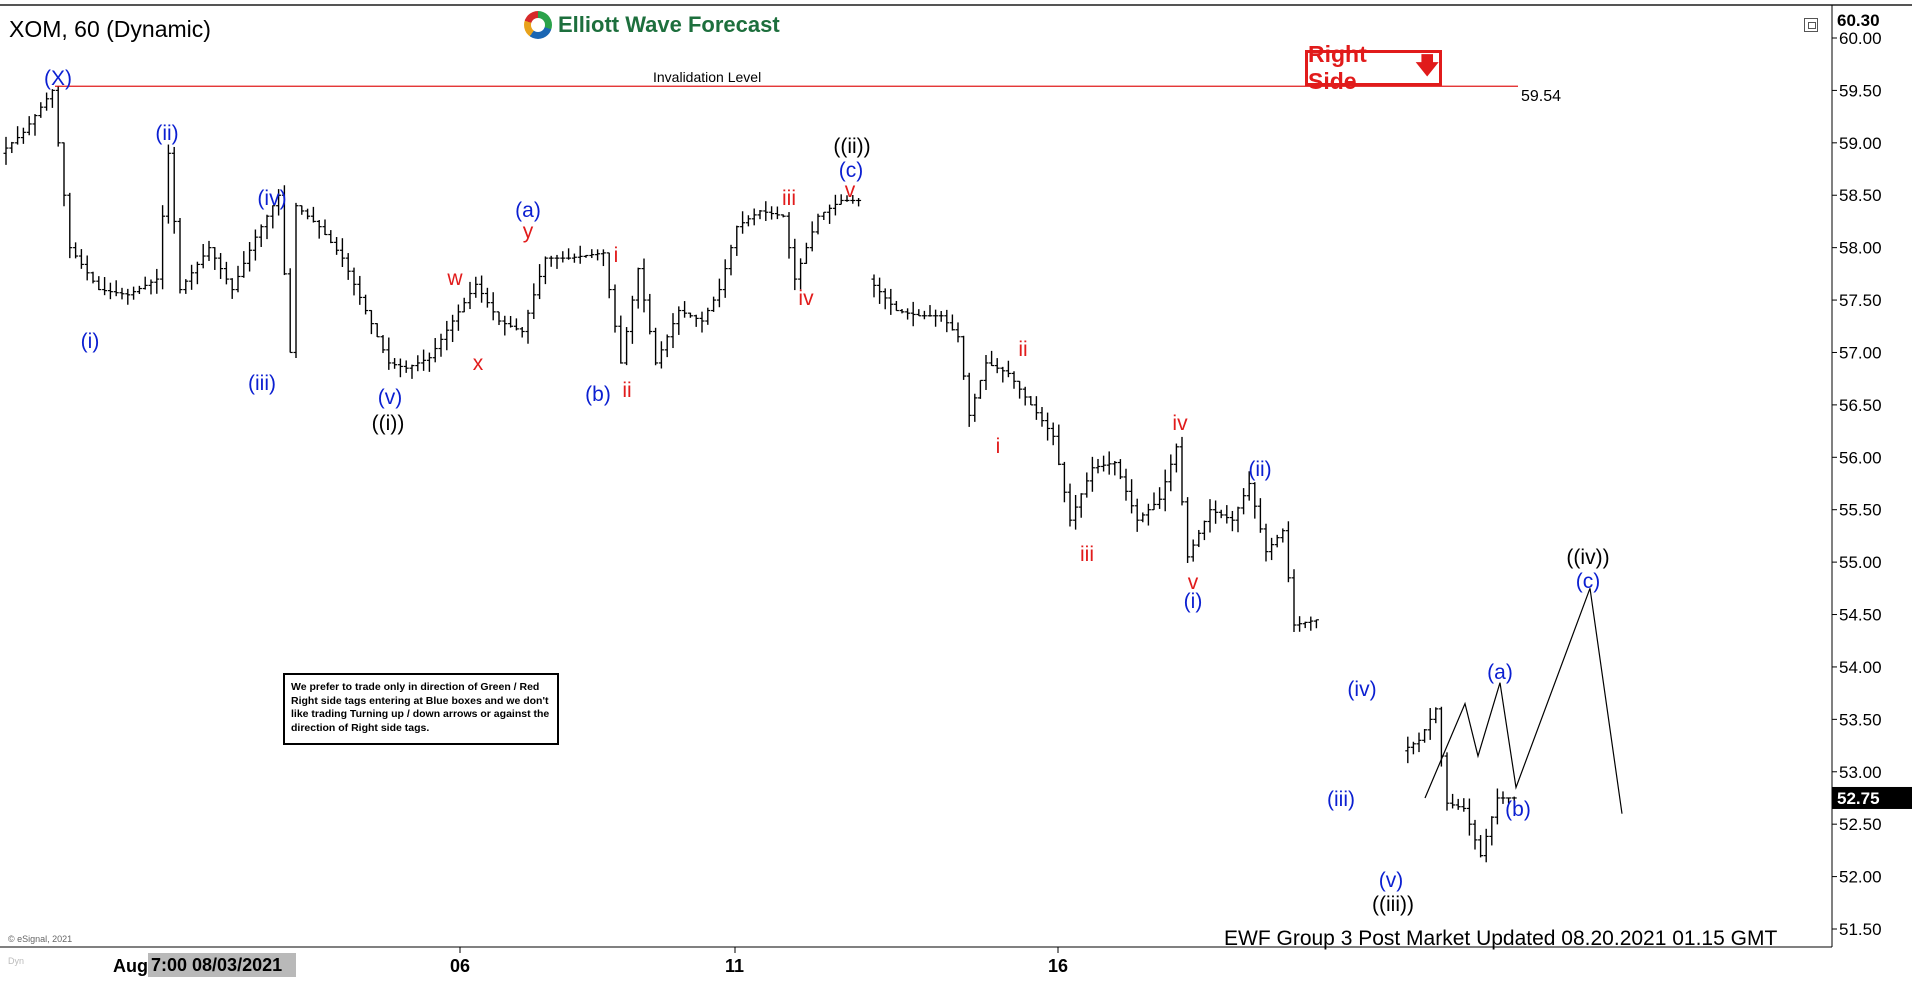  What do you see at coordinates (1860, 772) in the screenshot?
I see `y-tick-label: 53.00` at bounding box center [1860, 772].